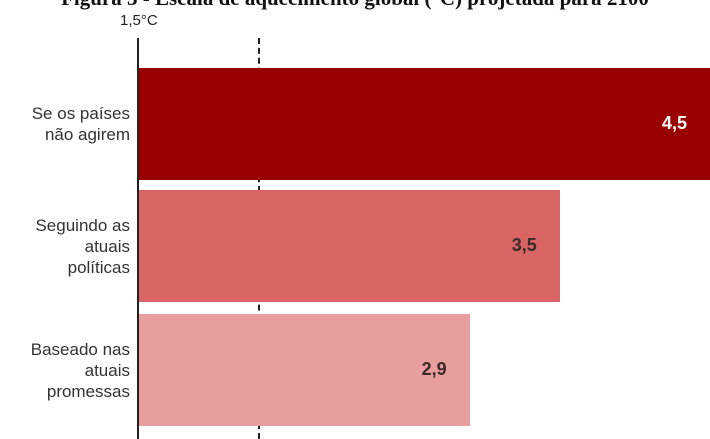 The height and width of the screenshot is (439, 710). I want to click on bar-value-label-1: 3,5, so click(524, 245).